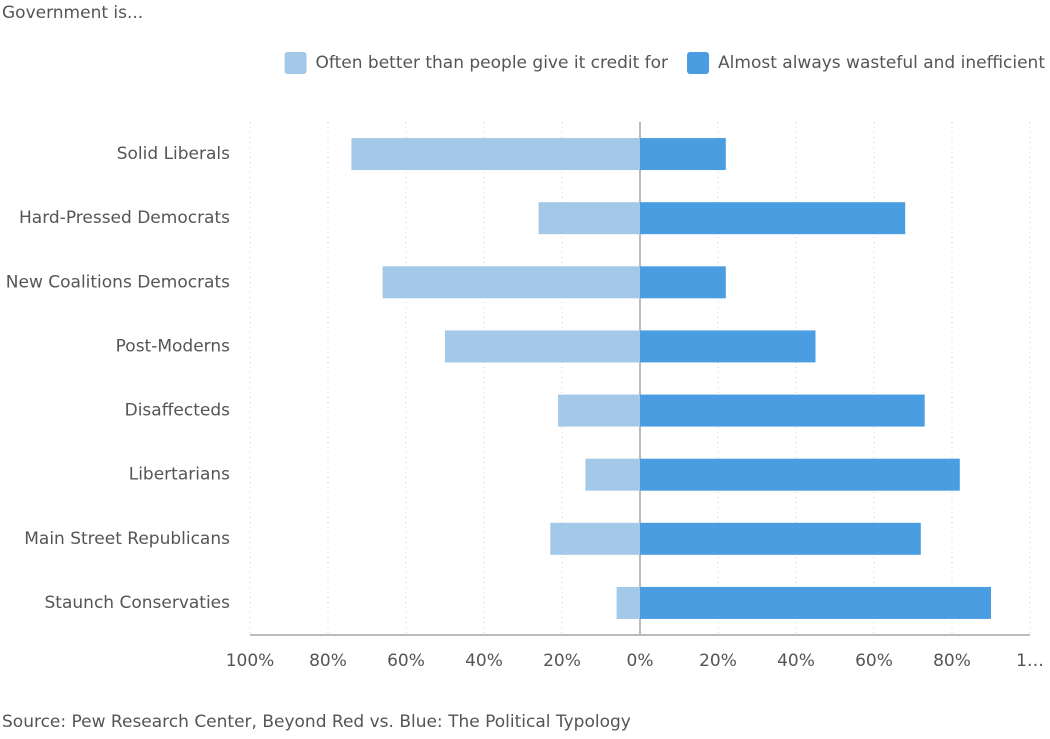 The width and height of the screenshot is (1050, 739). What do you see at coordinates (173, 346) in the screenshot?
I see `y-tick-label: Post-Moderns` at bounding box center [173, 346].